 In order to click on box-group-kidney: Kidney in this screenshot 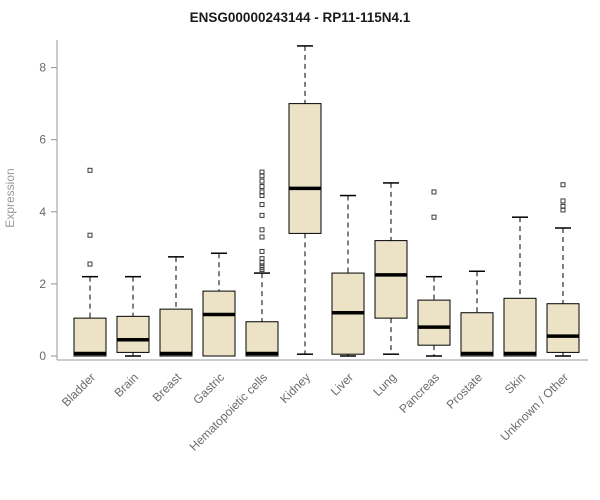, I will do `click(299, 225)`.